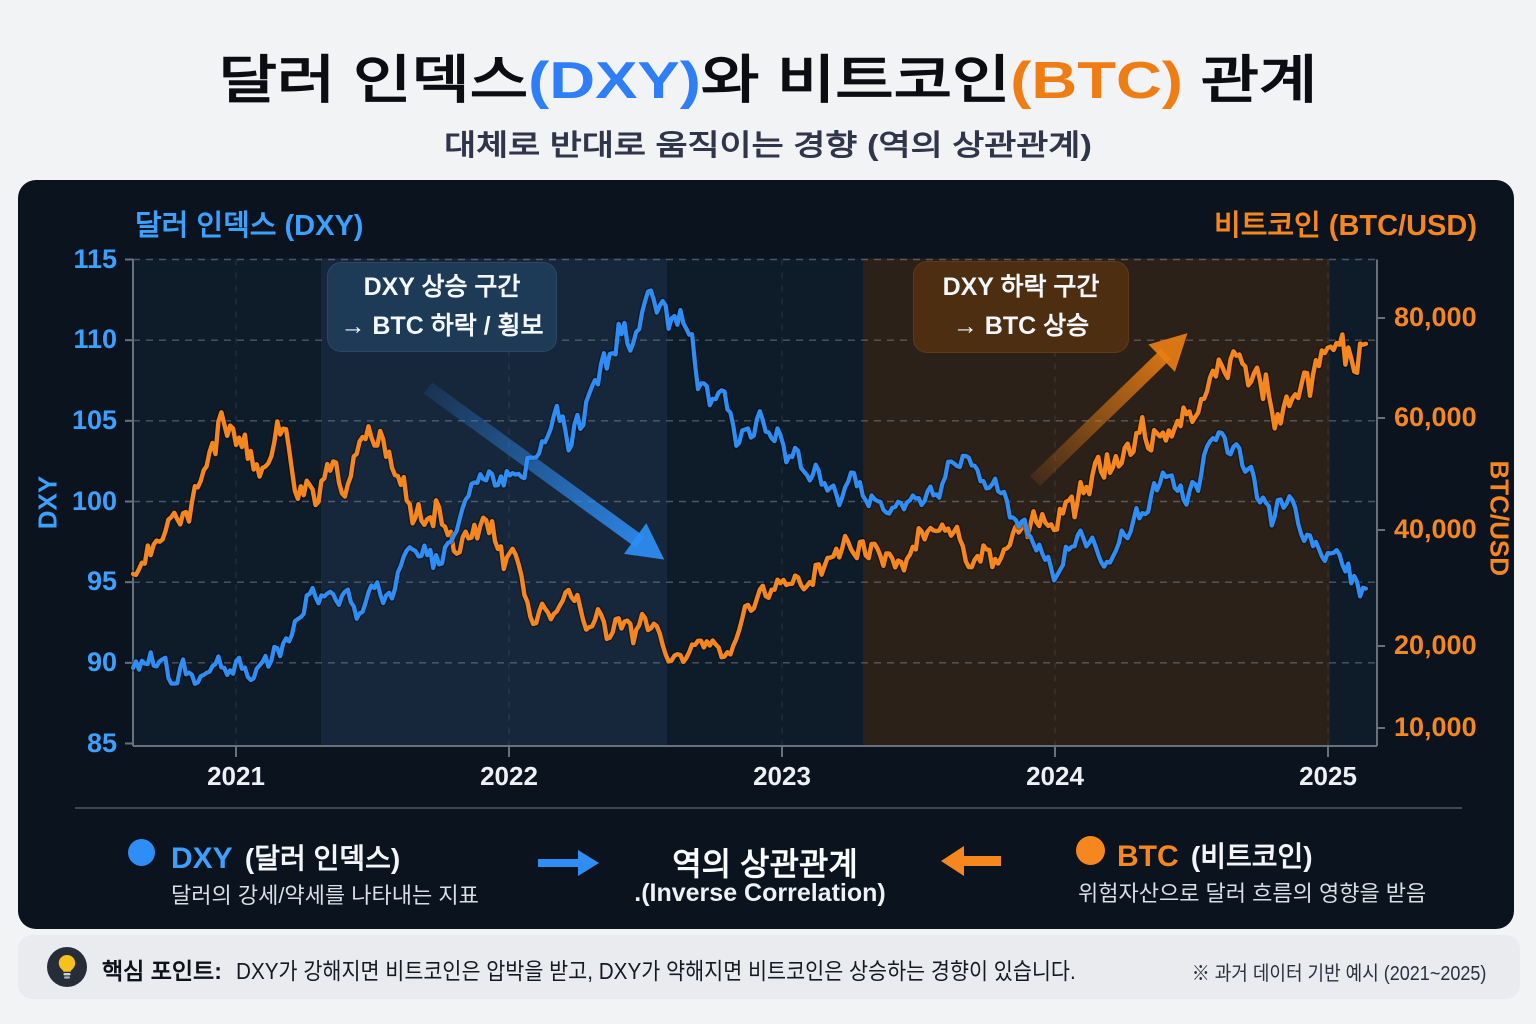 This screenshot has width=1536, height=1024. What do you see at coordinates (1345, 226) in the screenshot?
I see `right-axis-corner-label: 비트코인 (BTC/USD)` at bounding box center [1345, 226].